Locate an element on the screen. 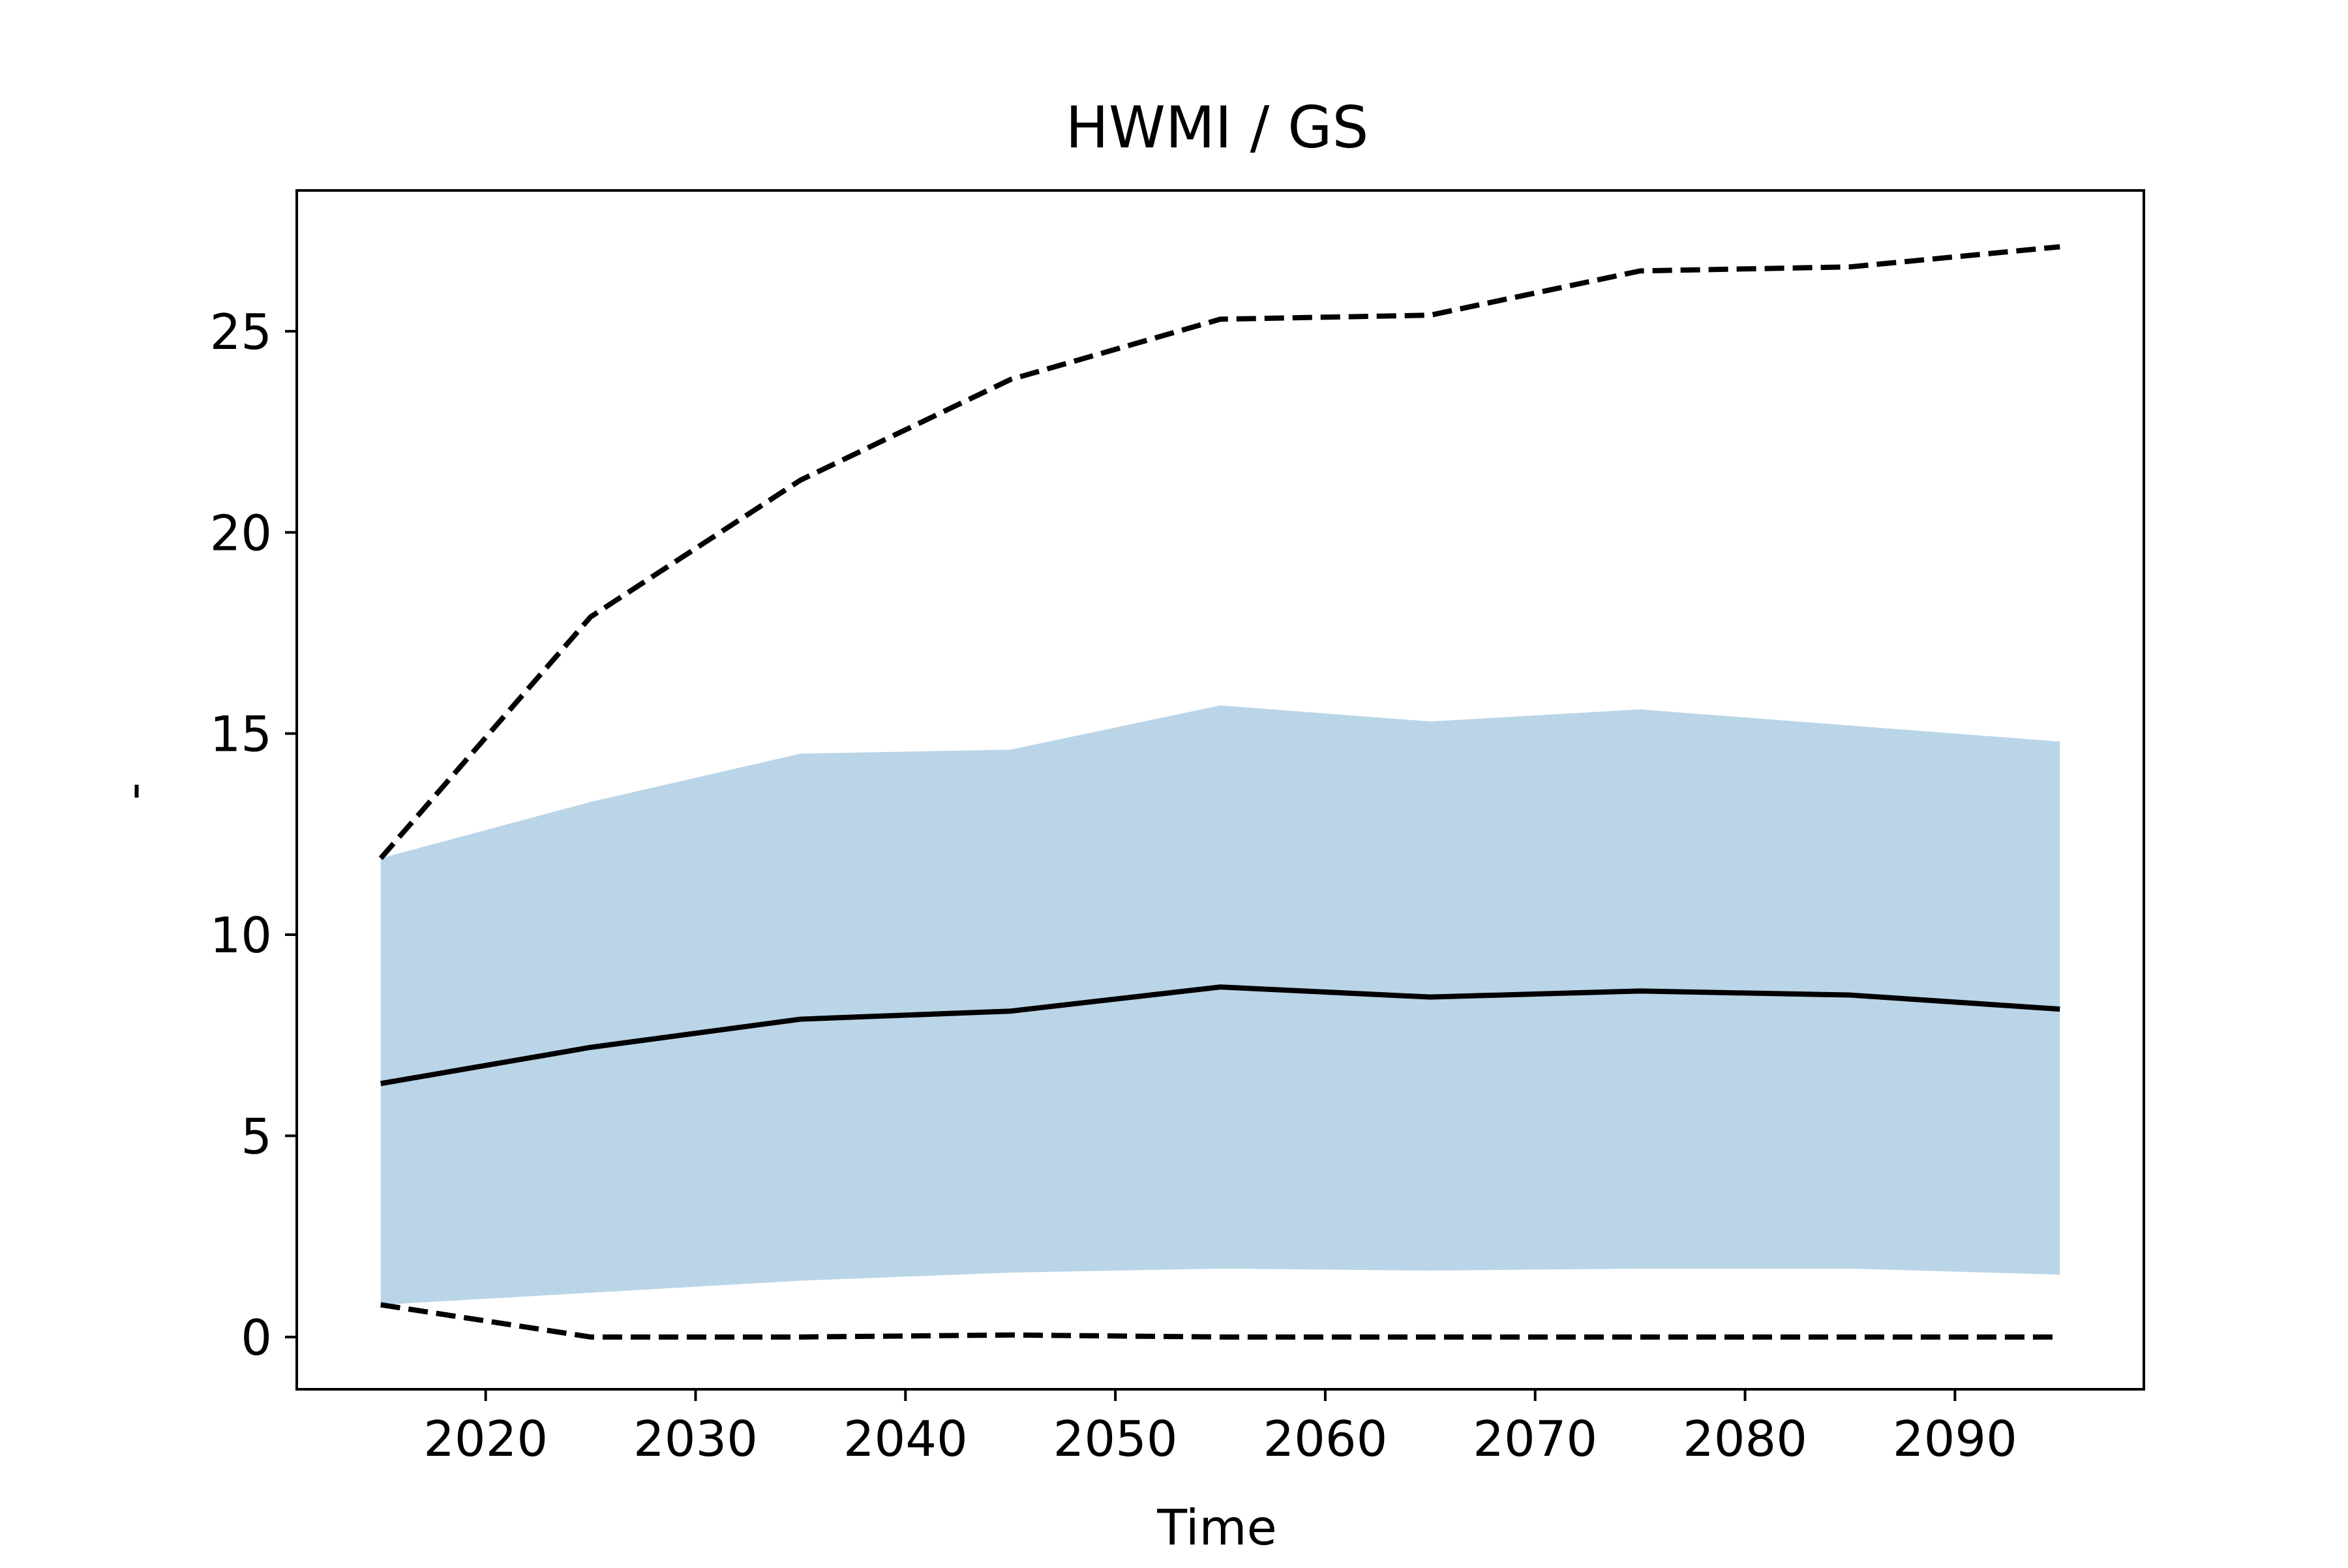  x-tick-label: 2090 is located at coordinates (1955, 1439).